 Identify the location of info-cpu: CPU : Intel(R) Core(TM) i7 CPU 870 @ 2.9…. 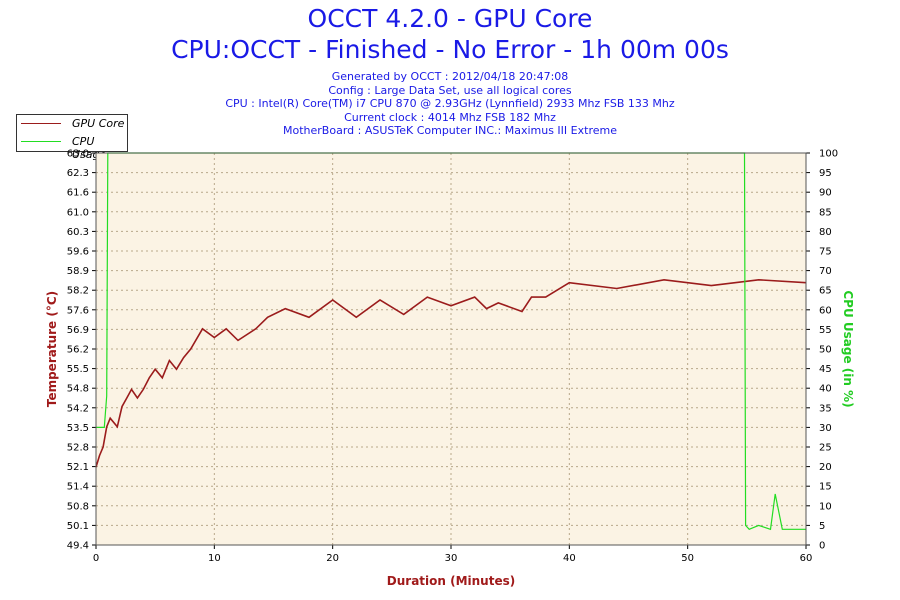
(450, 103).